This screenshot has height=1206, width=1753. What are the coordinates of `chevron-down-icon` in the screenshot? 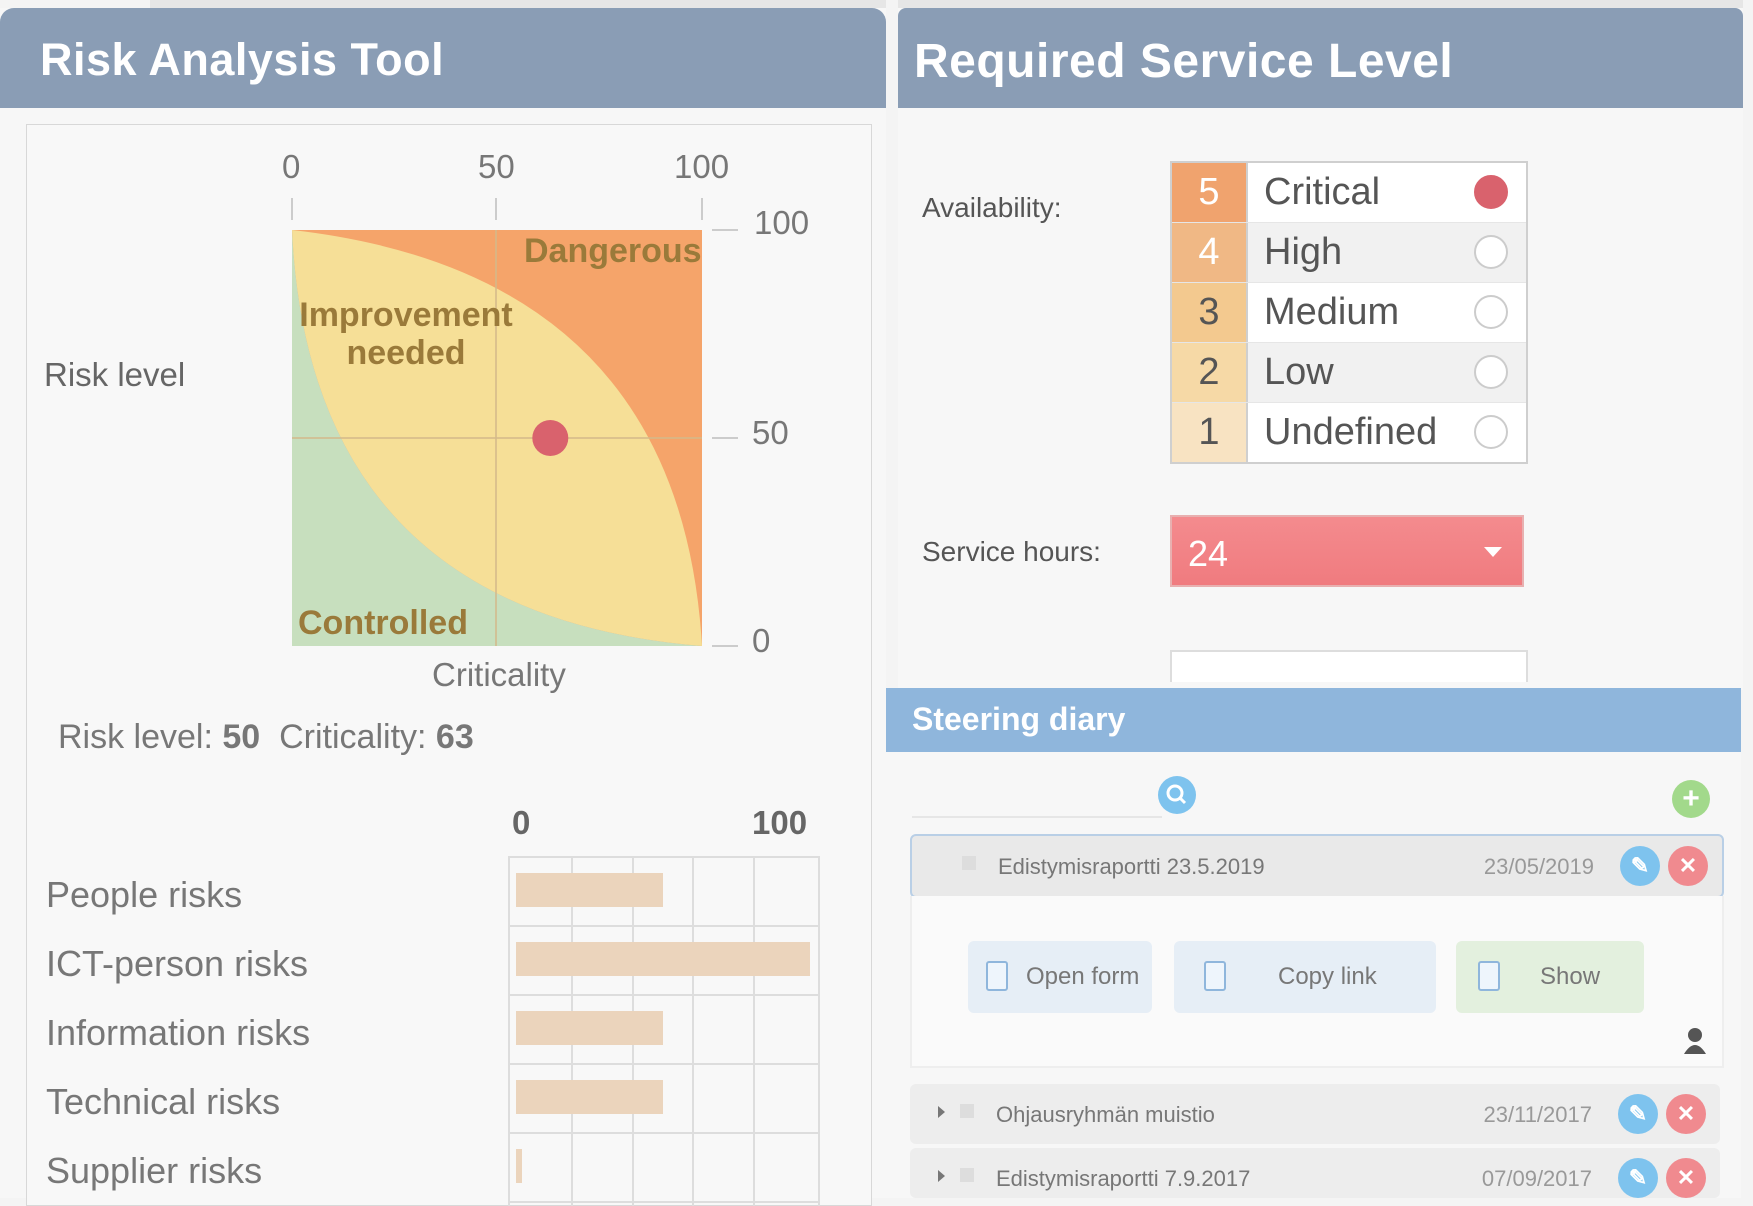 It's located at (1493, 552).